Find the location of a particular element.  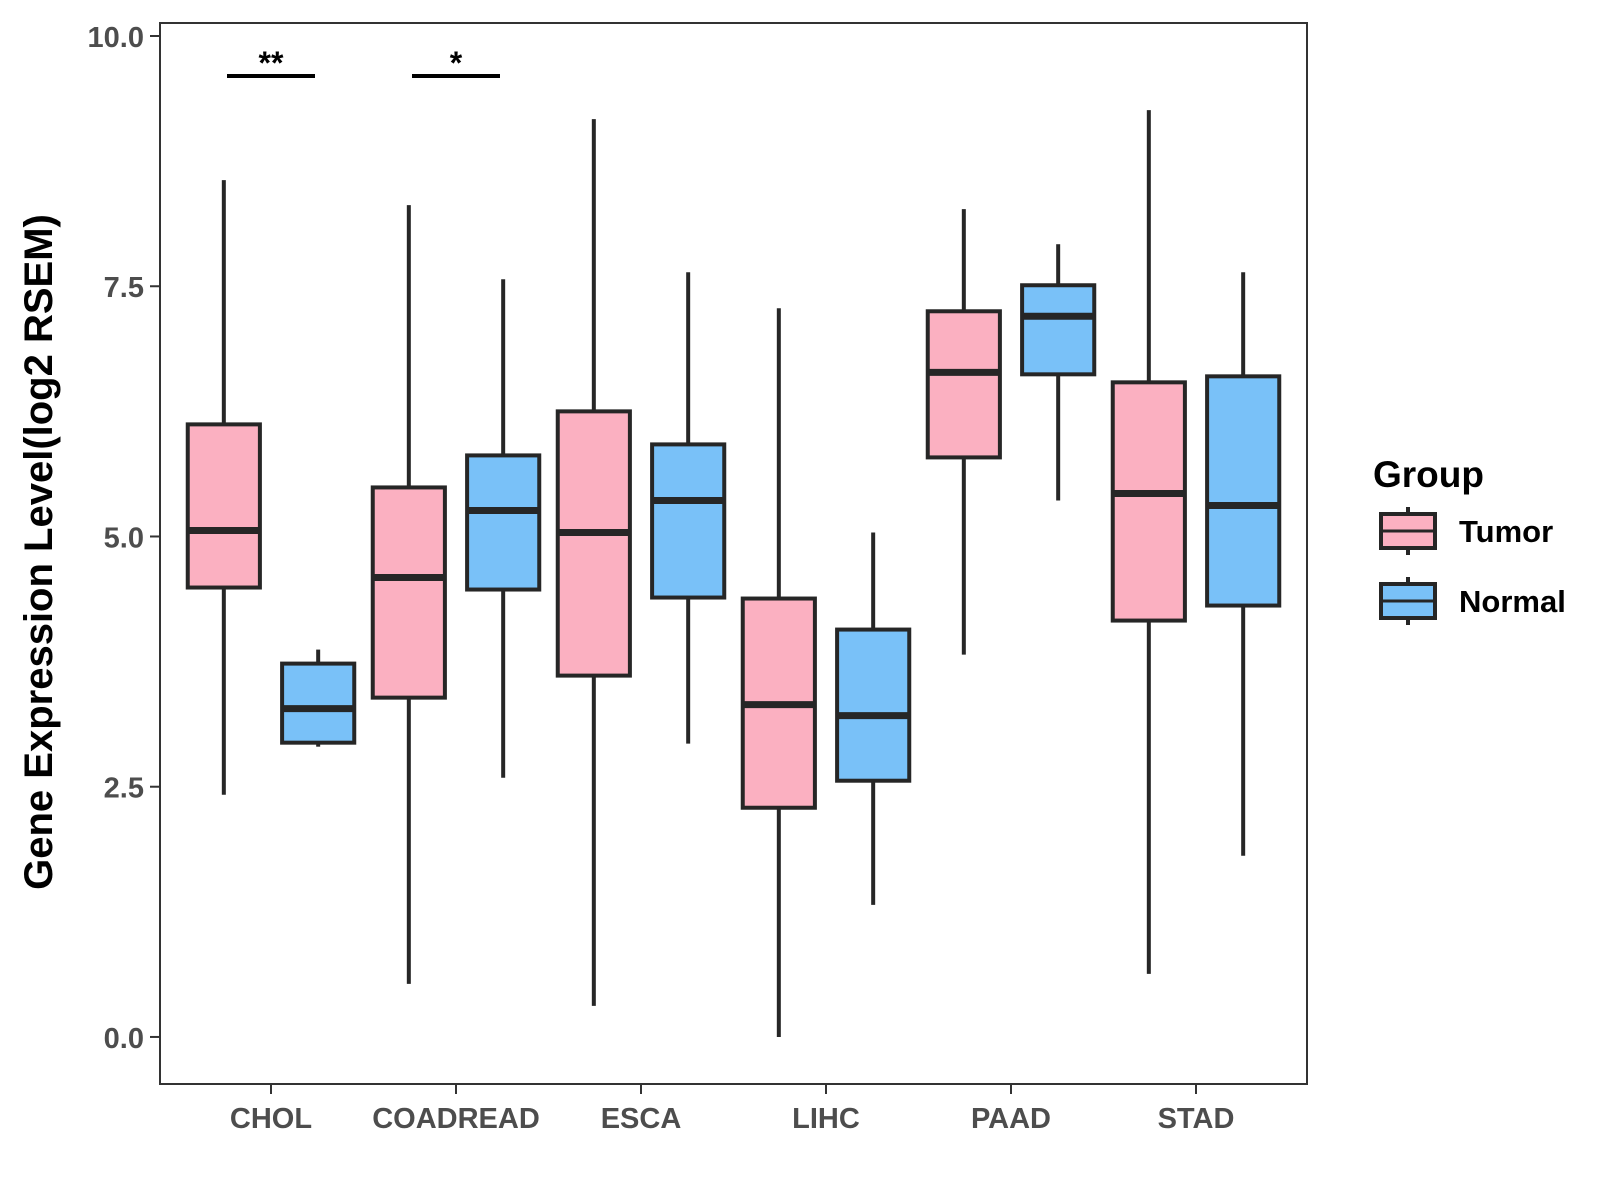

significance-coadread: * is located at coordinates (456, 63).